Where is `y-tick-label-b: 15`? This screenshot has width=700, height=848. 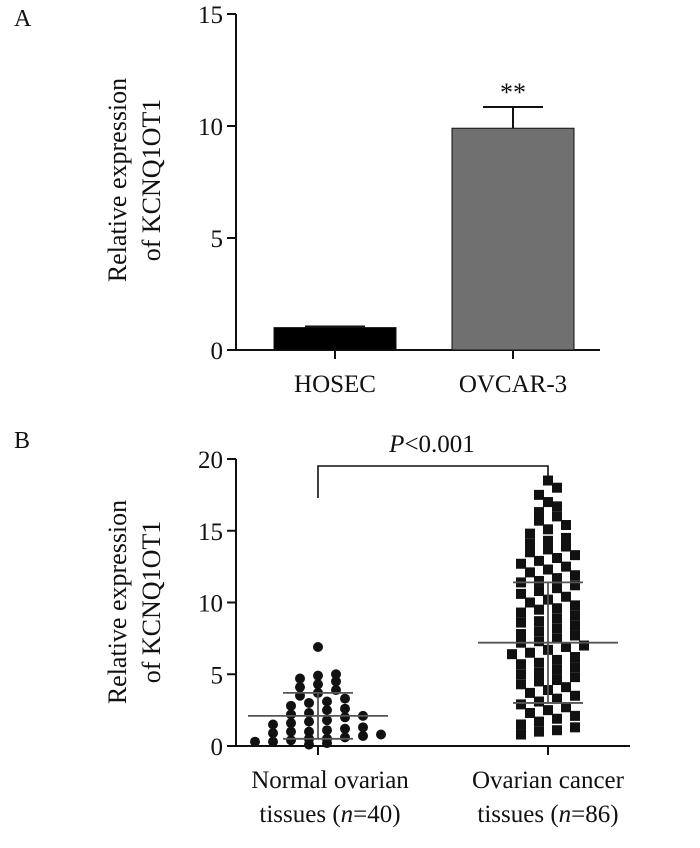 y-tick-label-b: 15 is located at coordinates (210, 532).